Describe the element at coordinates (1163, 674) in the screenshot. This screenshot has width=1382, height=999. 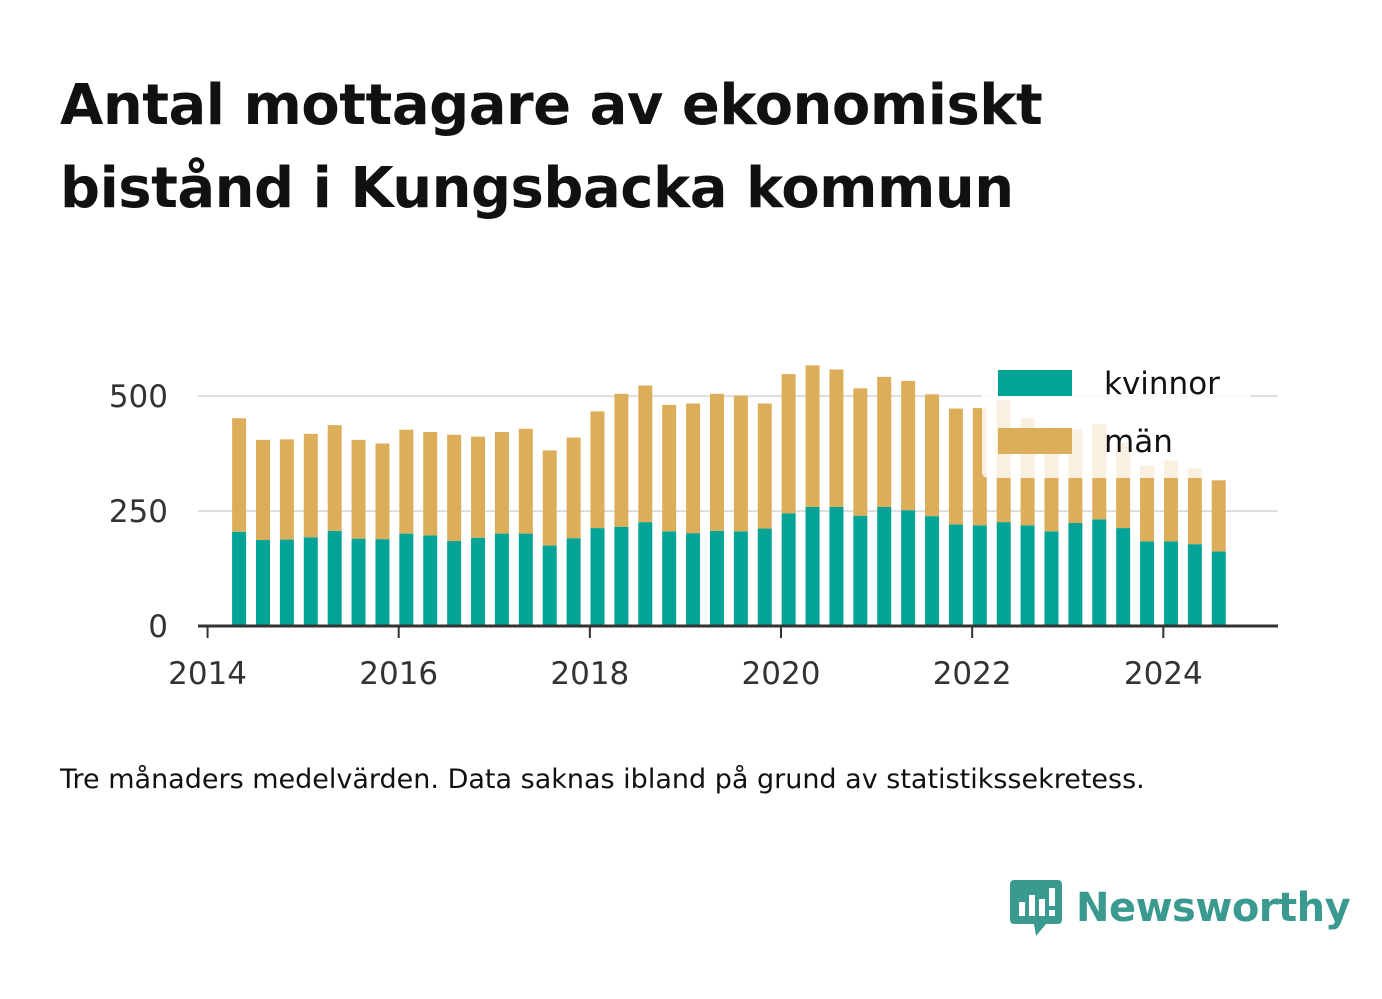
I see `x-tick-label-2024: 2024` at that location.